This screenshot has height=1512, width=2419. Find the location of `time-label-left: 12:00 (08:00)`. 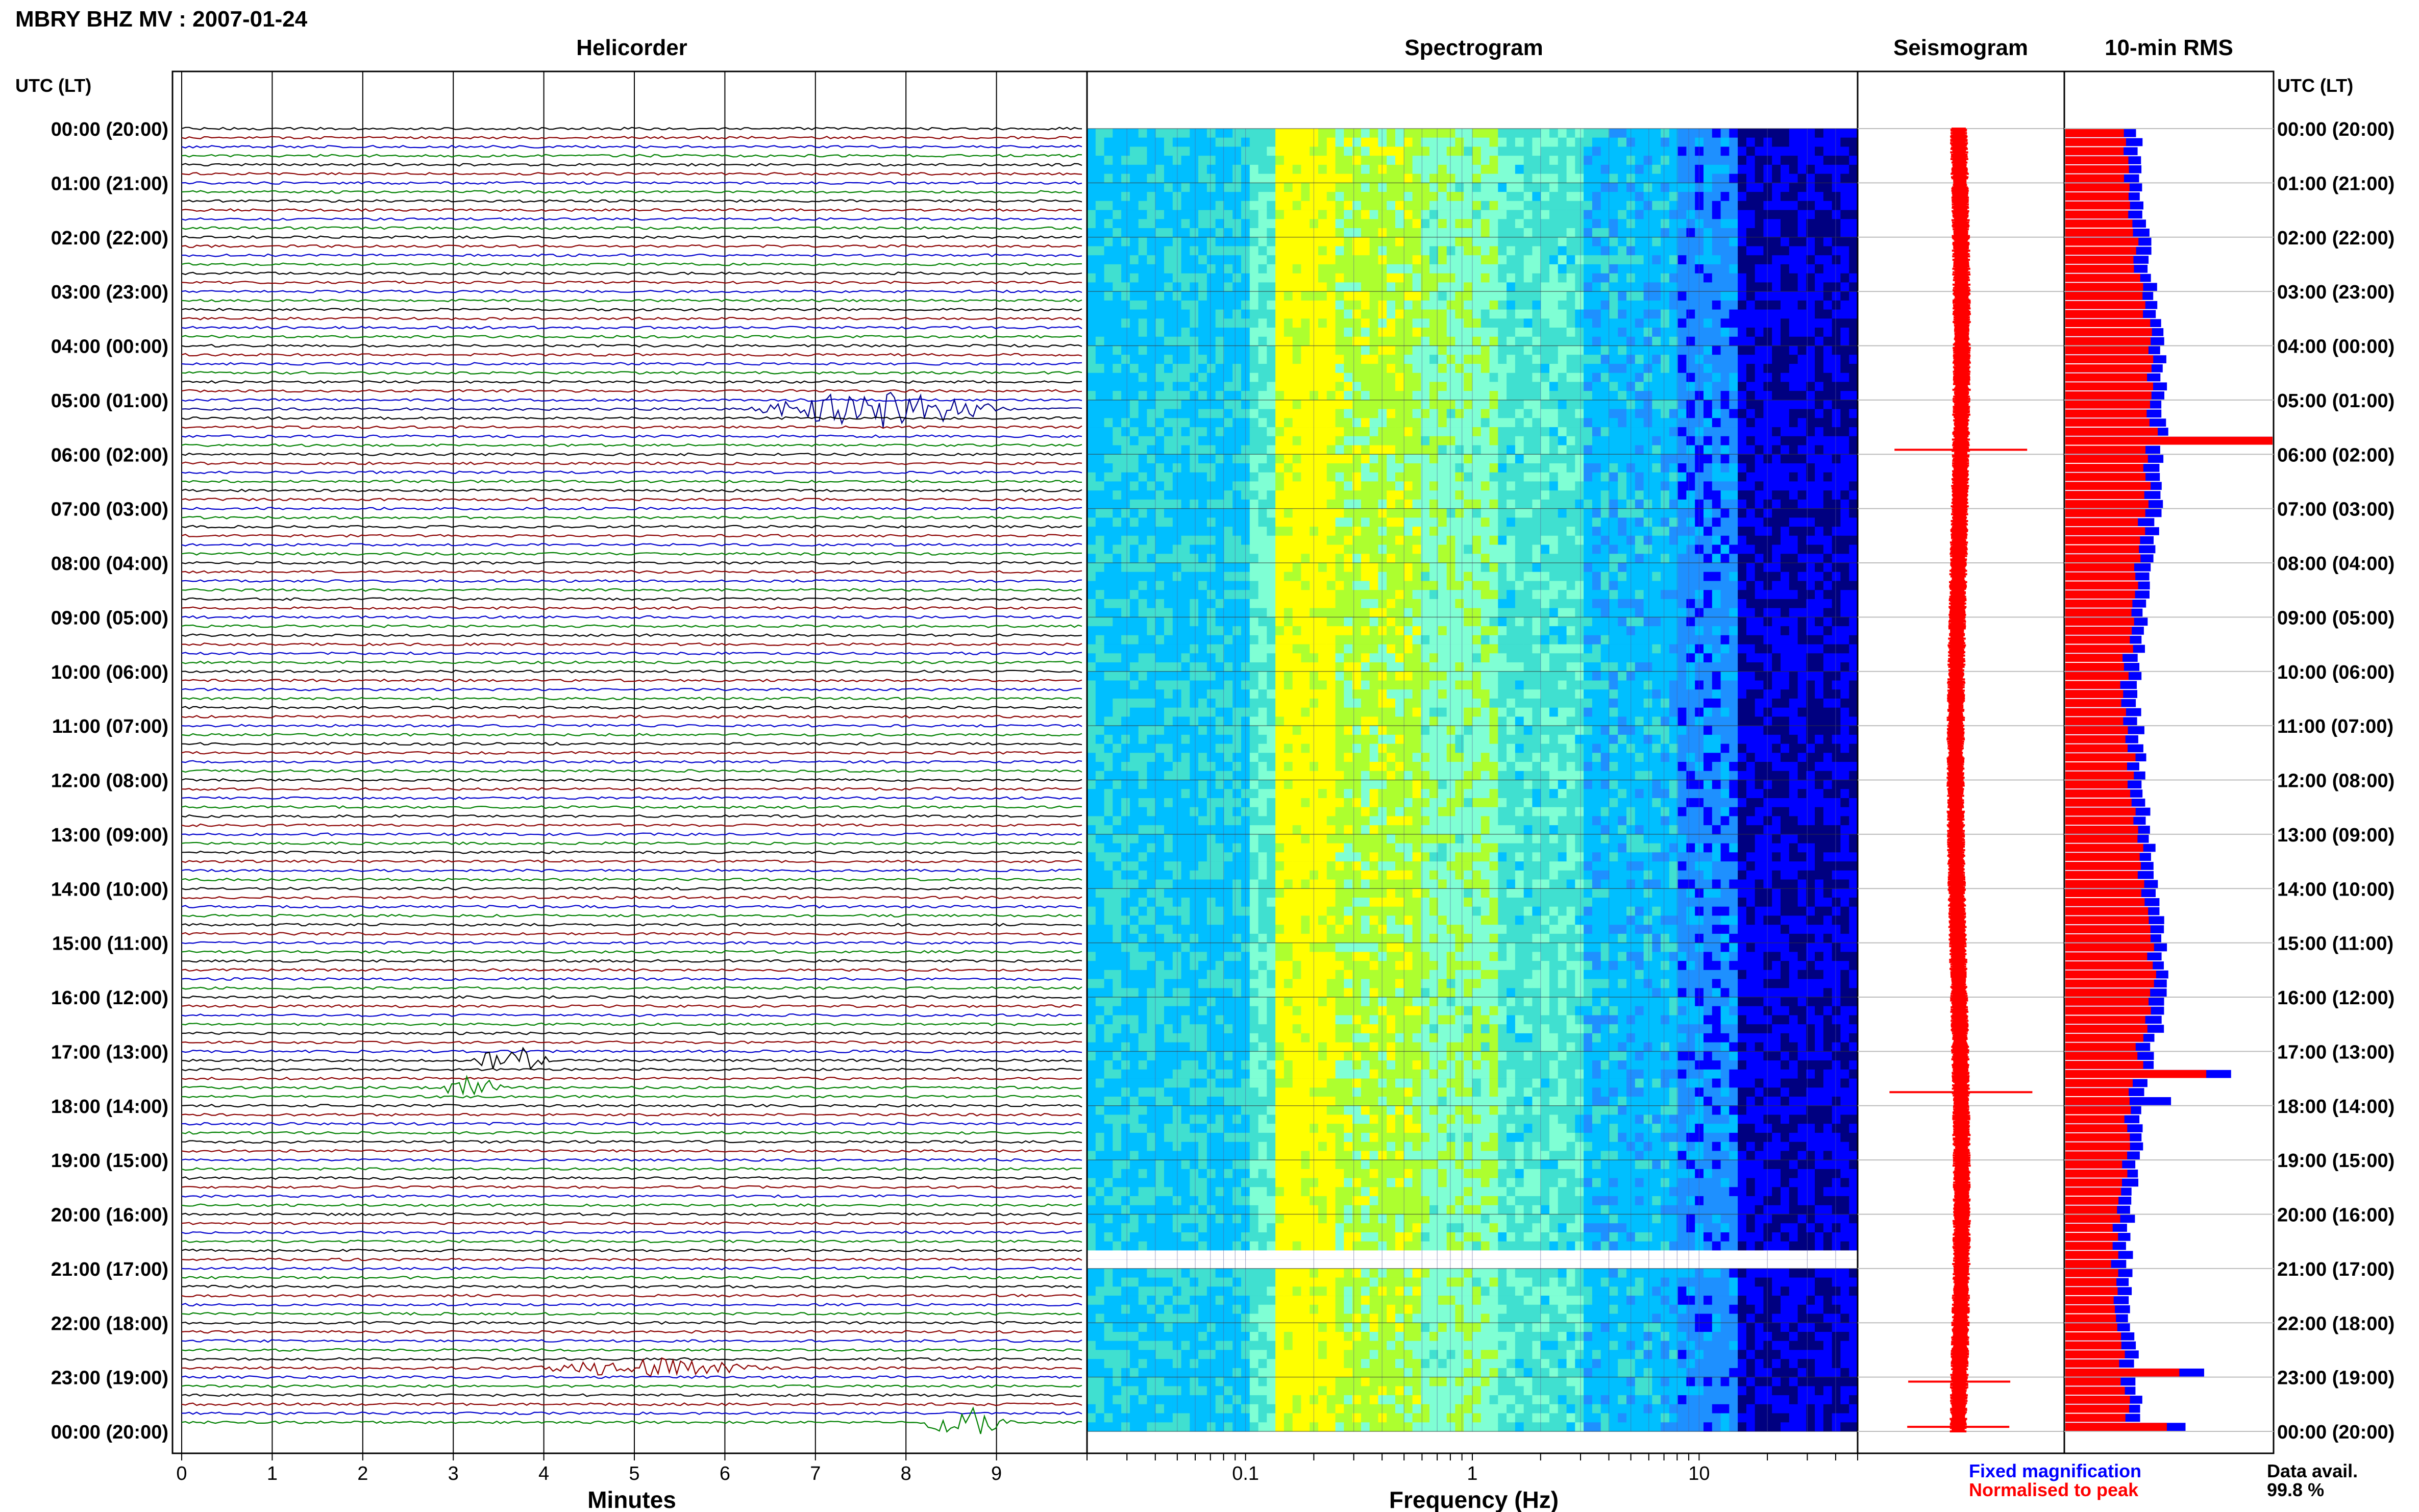

time-label-left: 12:00 (08:00) is located at coordinates (109, 781).